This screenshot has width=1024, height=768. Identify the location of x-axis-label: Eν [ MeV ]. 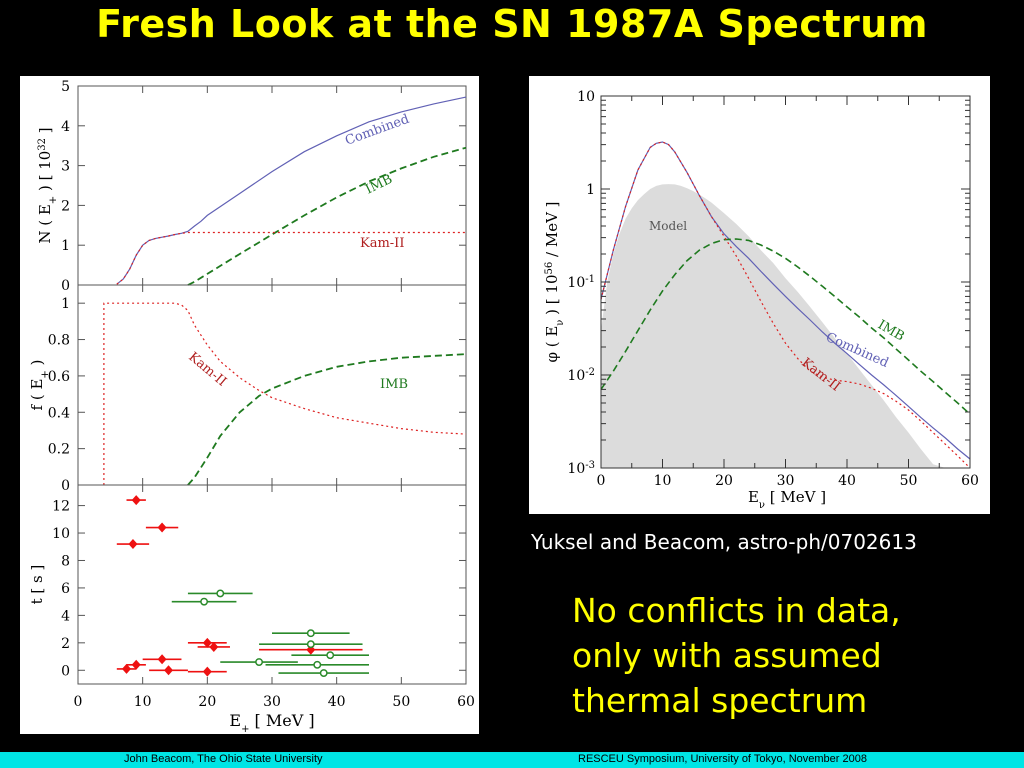
(787, 499).